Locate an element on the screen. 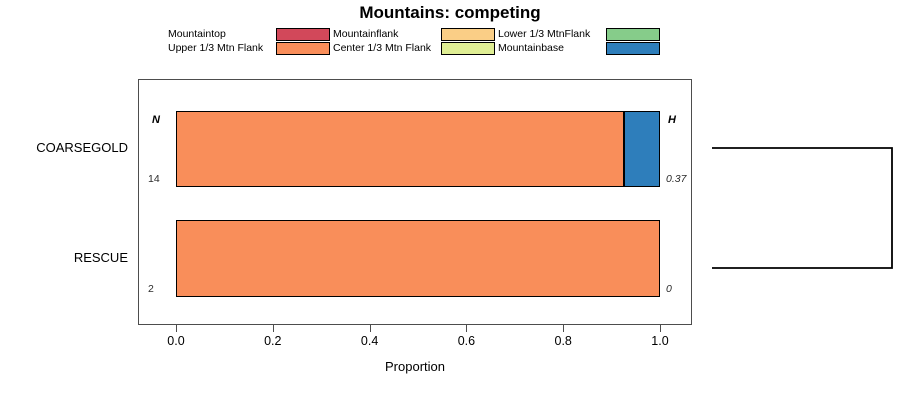 This screenshot has height=400, width=900. legend-item: Lower 1/3 MtnFlank is located at coordinates (584, 34).